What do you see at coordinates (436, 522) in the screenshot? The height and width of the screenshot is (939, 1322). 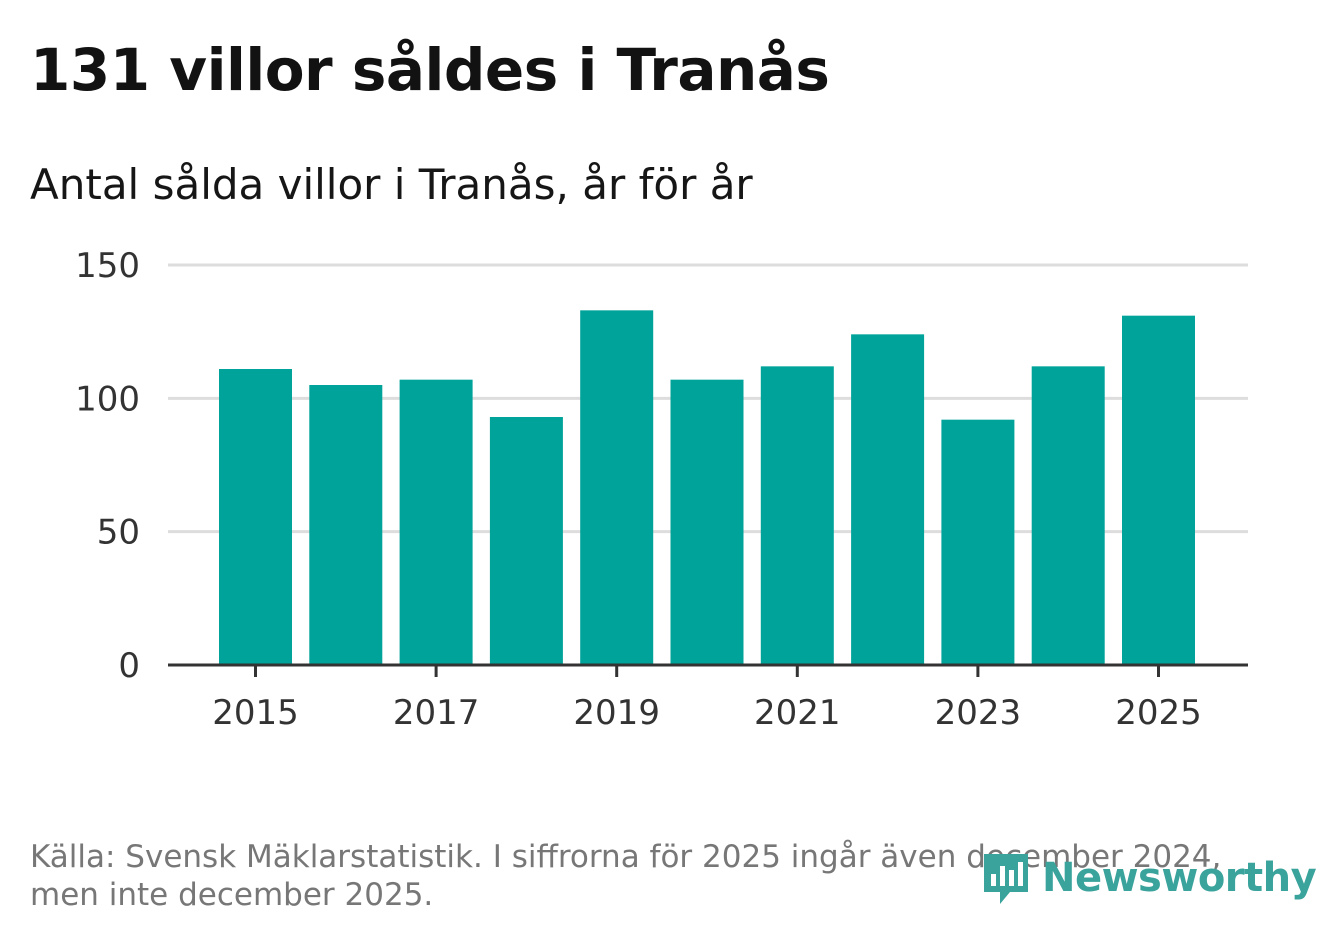 I see `bar-2017` at bounding box center [436, 522].